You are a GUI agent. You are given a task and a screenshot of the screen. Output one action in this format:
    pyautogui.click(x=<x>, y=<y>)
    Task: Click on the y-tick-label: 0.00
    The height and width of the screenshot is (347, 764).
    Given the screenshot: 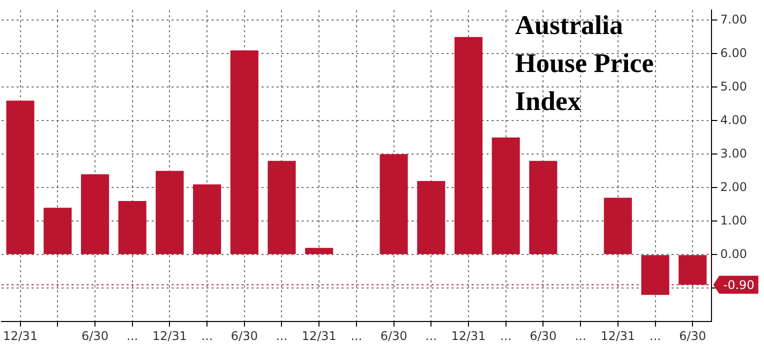 What is the action you would take?
    pyautogui.click(x=733, y=253)
    